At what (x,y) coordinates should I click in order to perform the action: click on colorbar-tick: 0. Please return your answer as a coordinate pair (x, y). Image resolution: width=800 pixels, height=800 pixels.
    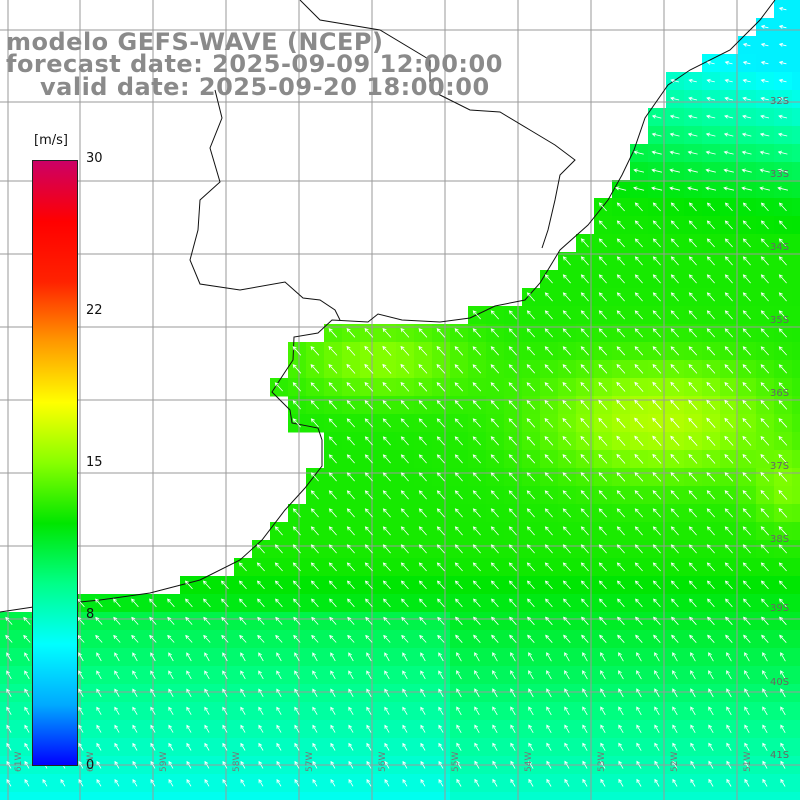
    Looking at the image, I should click on (90, 765).